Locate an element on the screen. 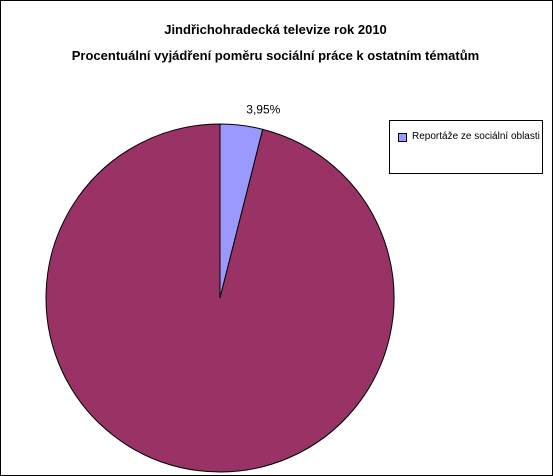  legend-item: Reportáže ze sociální oblasti is located at coordinates (470, 136).